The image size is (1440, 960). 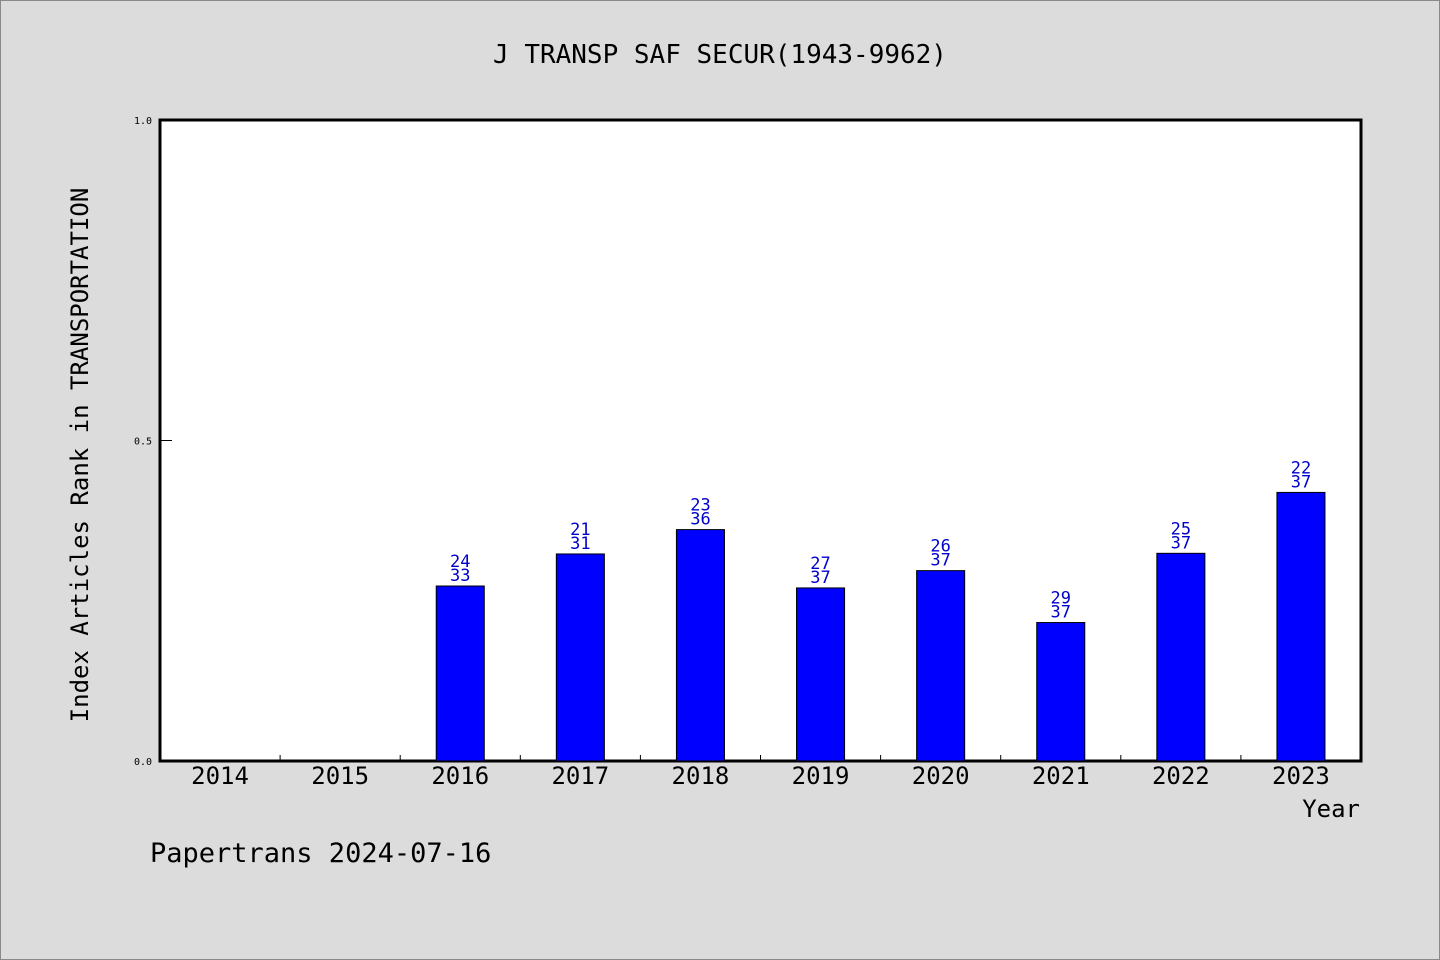 I want to click on x-tick-label: 2020, so click(x=941, y=776).